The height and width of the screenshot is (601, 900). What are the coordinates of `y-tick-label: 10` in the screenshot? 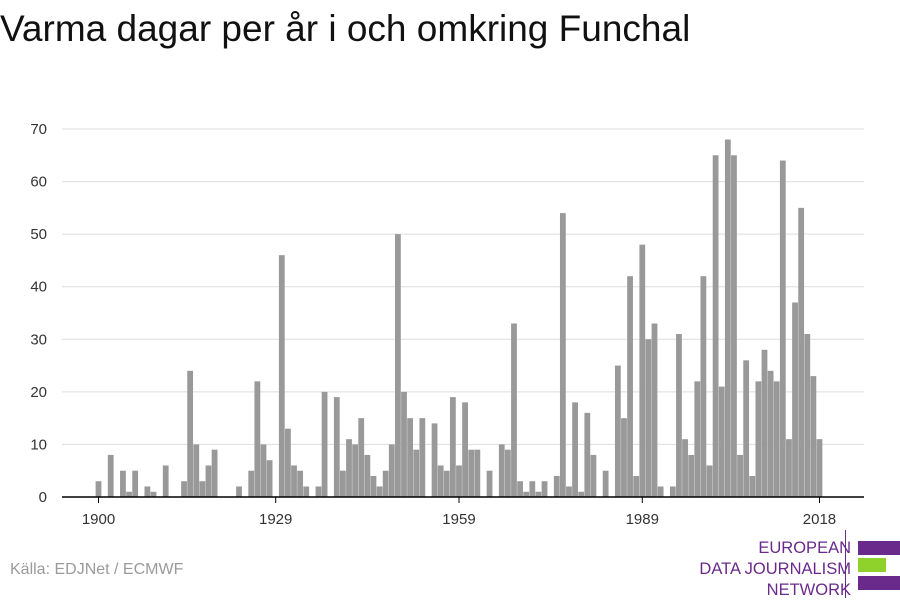 It's located at (38, 444).